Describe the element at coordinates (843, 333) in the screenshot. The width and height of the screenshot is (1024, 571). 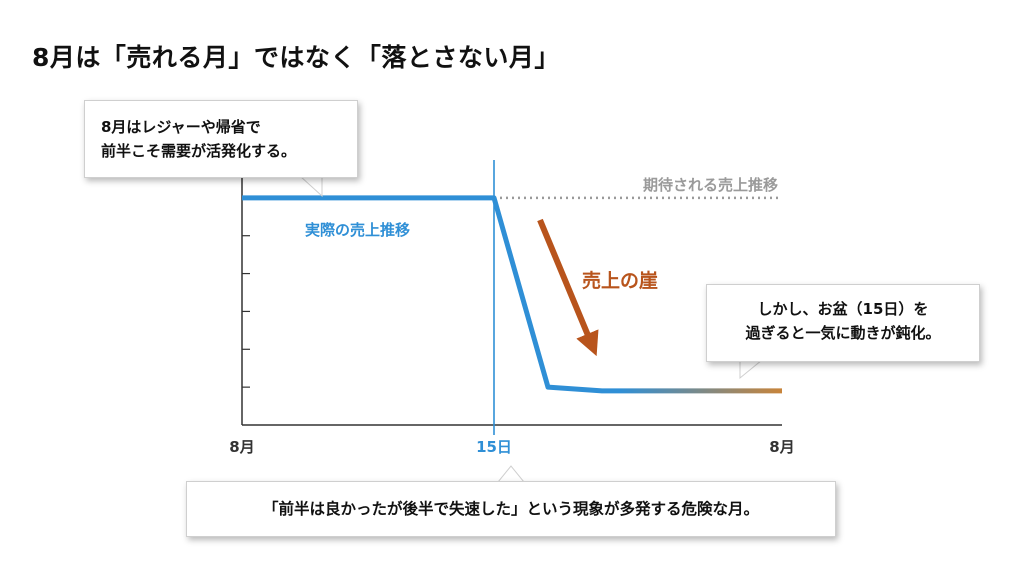
I see `callout-slowdown-line-2: 過ぎると一気に動きが鈍化。` at that location.